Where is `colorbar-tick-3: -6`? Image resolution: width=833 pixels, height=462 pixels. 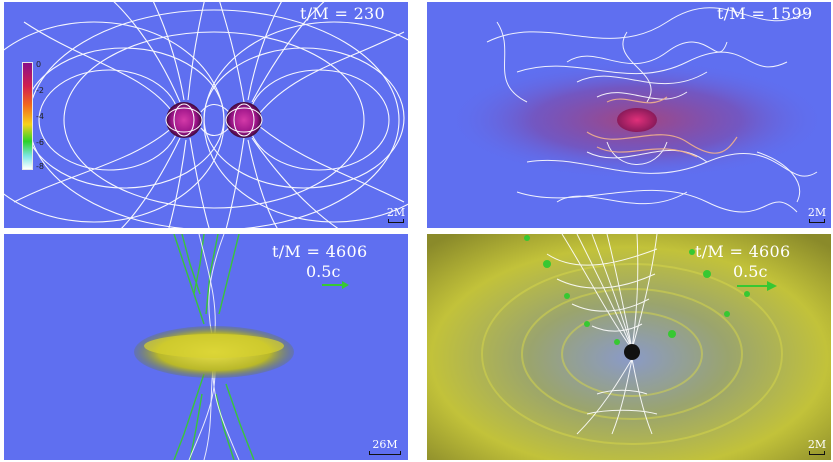 colorbar-tick-3: -6 is located at coordinates (40, 142).